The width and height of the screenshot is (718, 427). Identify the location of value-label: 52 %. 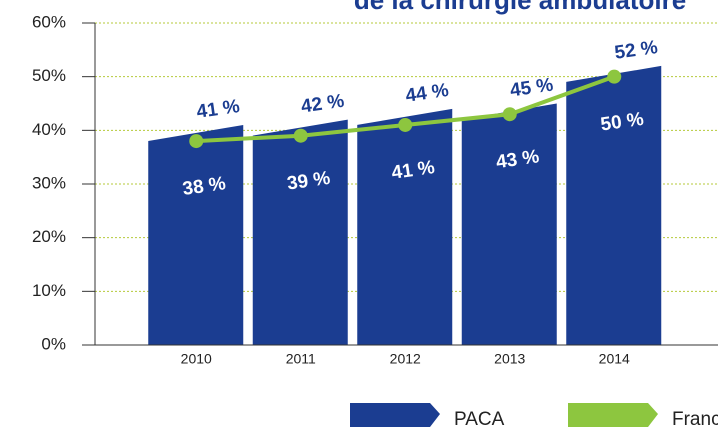
(636, 50).